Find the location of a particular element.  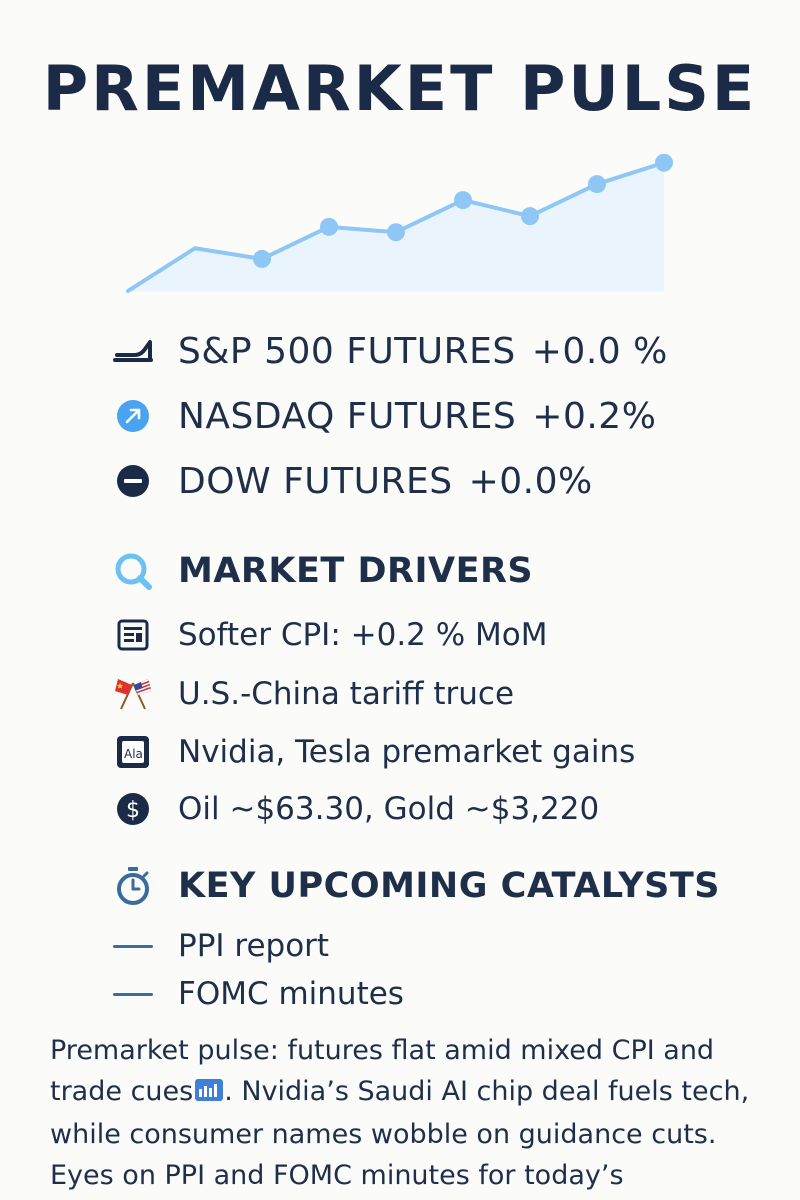

catalyst-text: FOMC minutes is located at coordinates (291, 994).